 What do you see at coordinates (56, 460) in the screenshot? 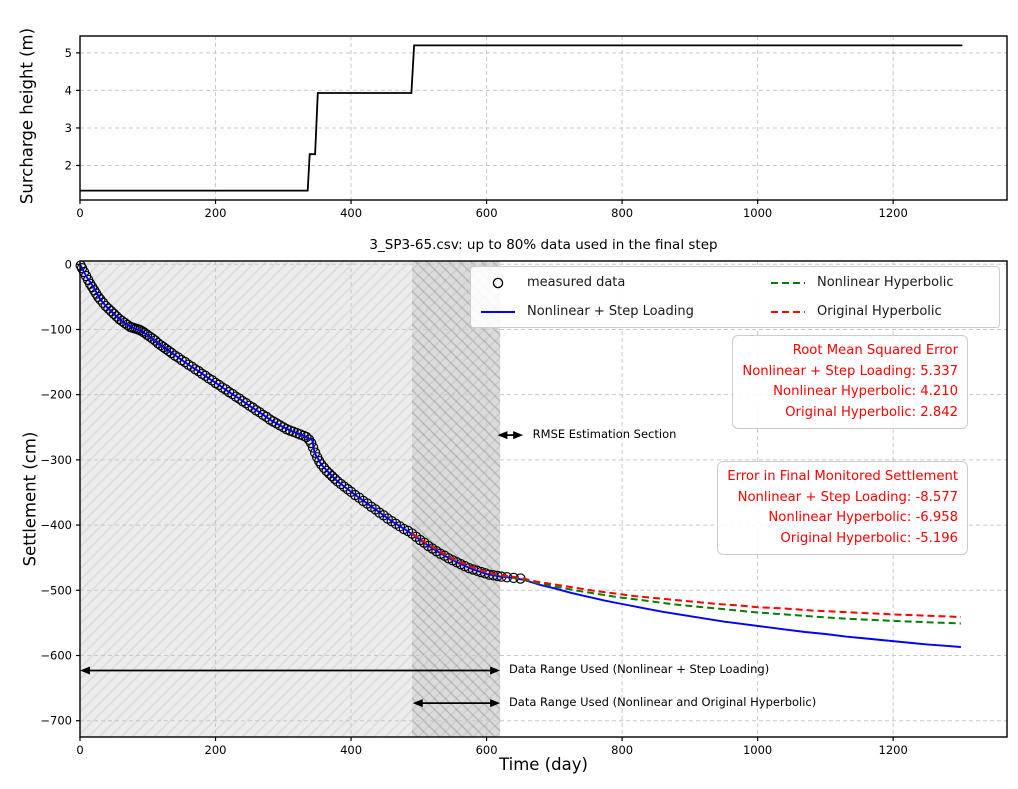
I see `svg-text: −300` at bounding box center [56, 460].